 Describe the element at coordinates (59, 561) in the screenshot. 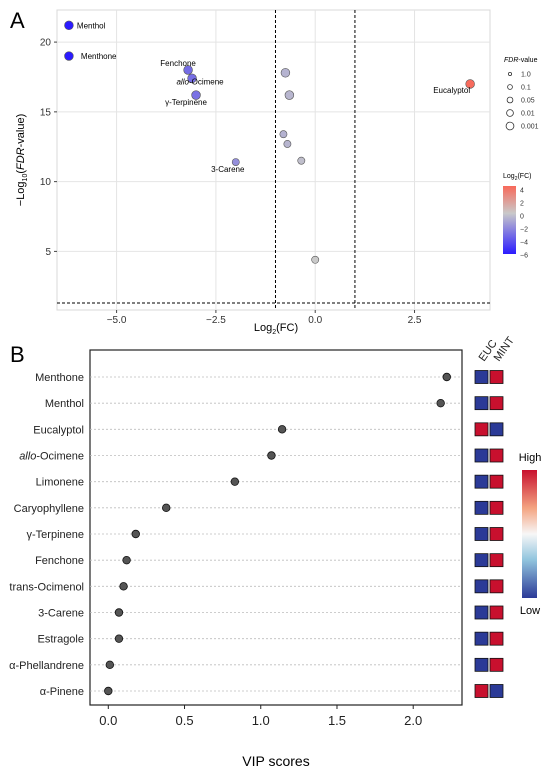

I see `vip-row-label: Fenchone` at that location.